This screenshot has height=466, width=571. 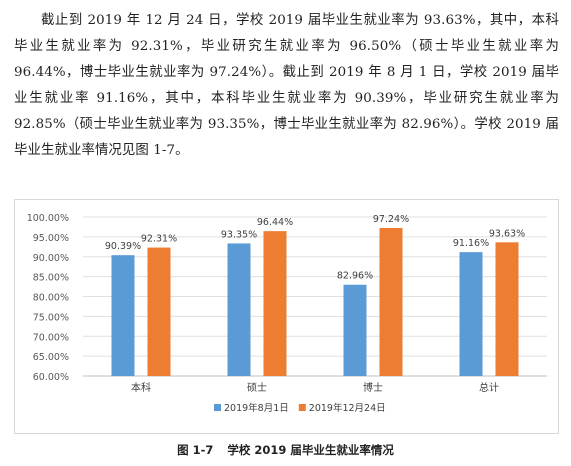 What do you see at coordinates (51, 298) in the screenshot?
I see `y-tick-label: 80.00%` at bounding box center [51, 298].